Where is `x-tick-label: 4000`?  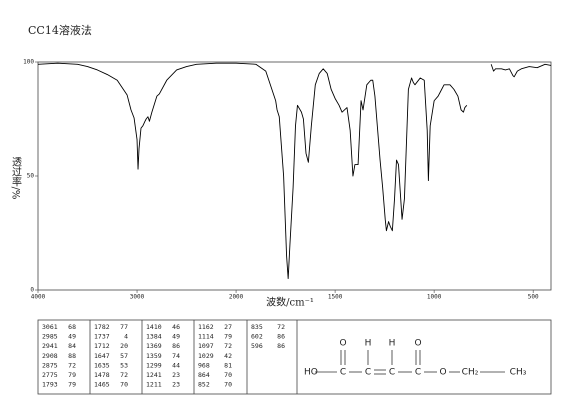 x-tick-label: 4000 is located at coordinates (38, 297).